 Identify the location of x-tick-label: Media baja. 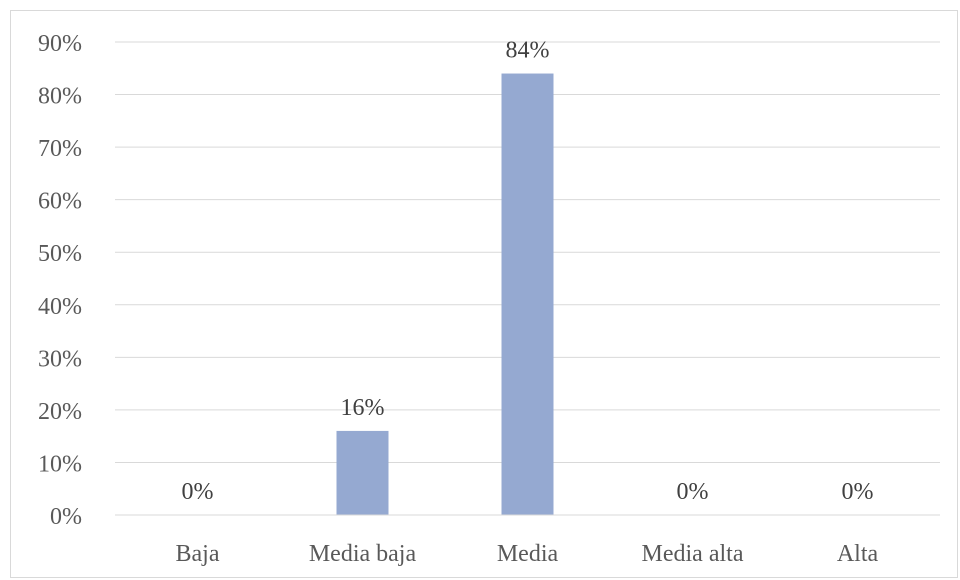
(363, 554).